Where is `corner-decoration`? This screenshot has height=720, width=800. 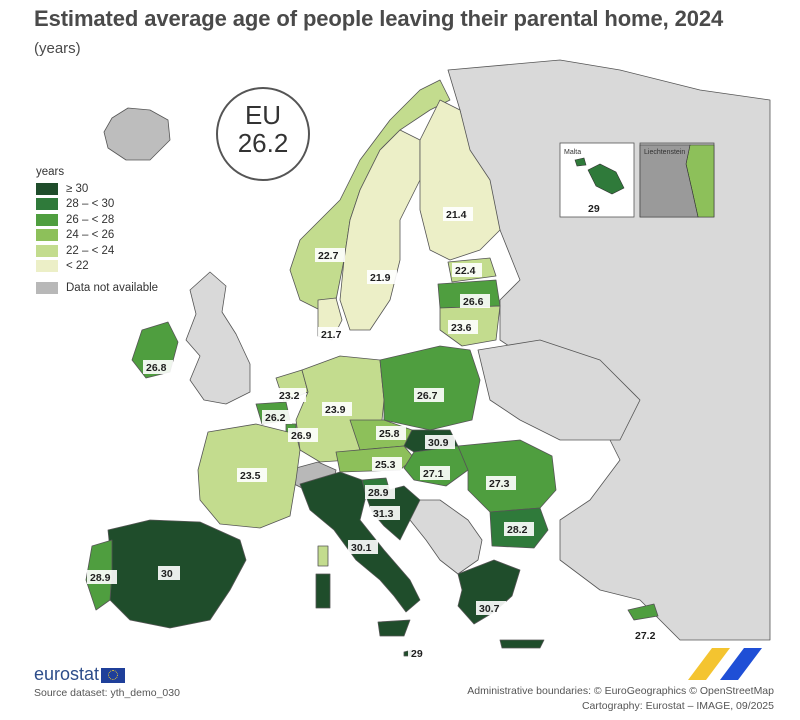 corner-decoration is located at coordinates (725, 664).